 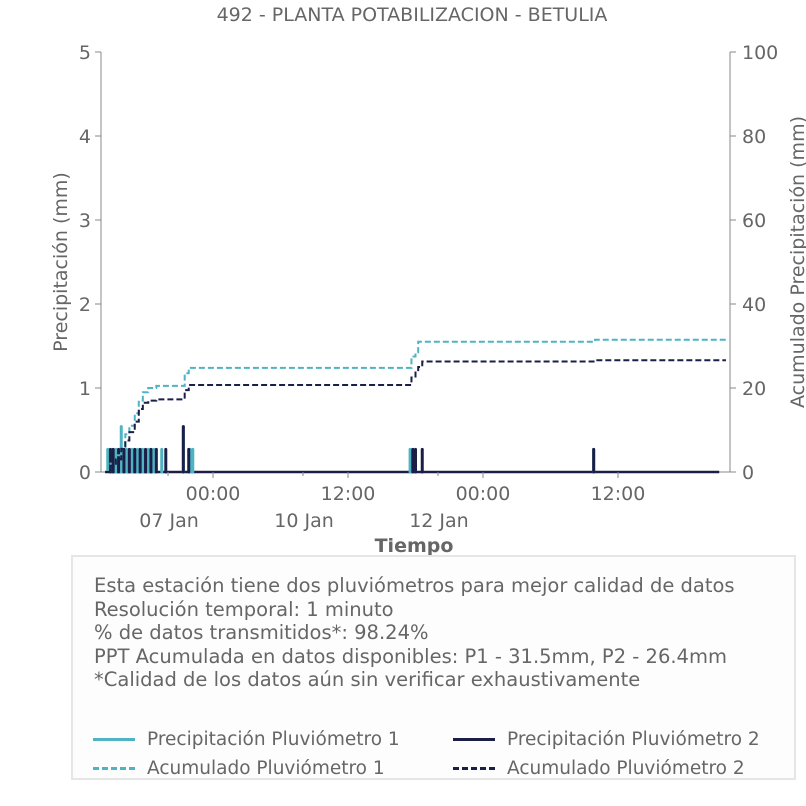 What do you see at coordinates (244, 609) in the screenshot?
I see `info-line: Resolución temporal: 1 minuto` at bounding box center [244, 609].